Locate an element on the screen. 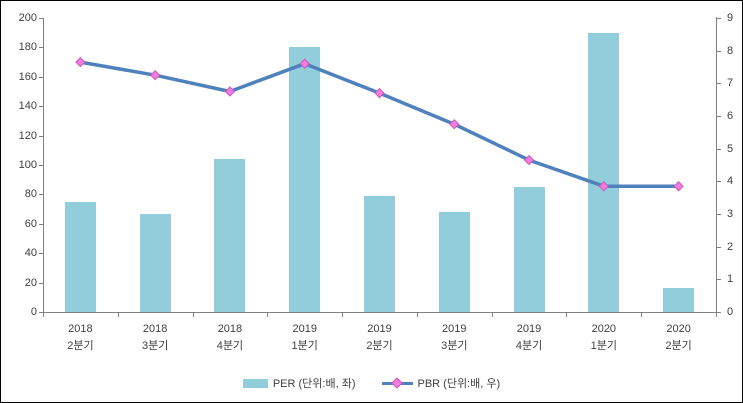  right-axis-tick-label: 6 is located at coordinates (730, 116).